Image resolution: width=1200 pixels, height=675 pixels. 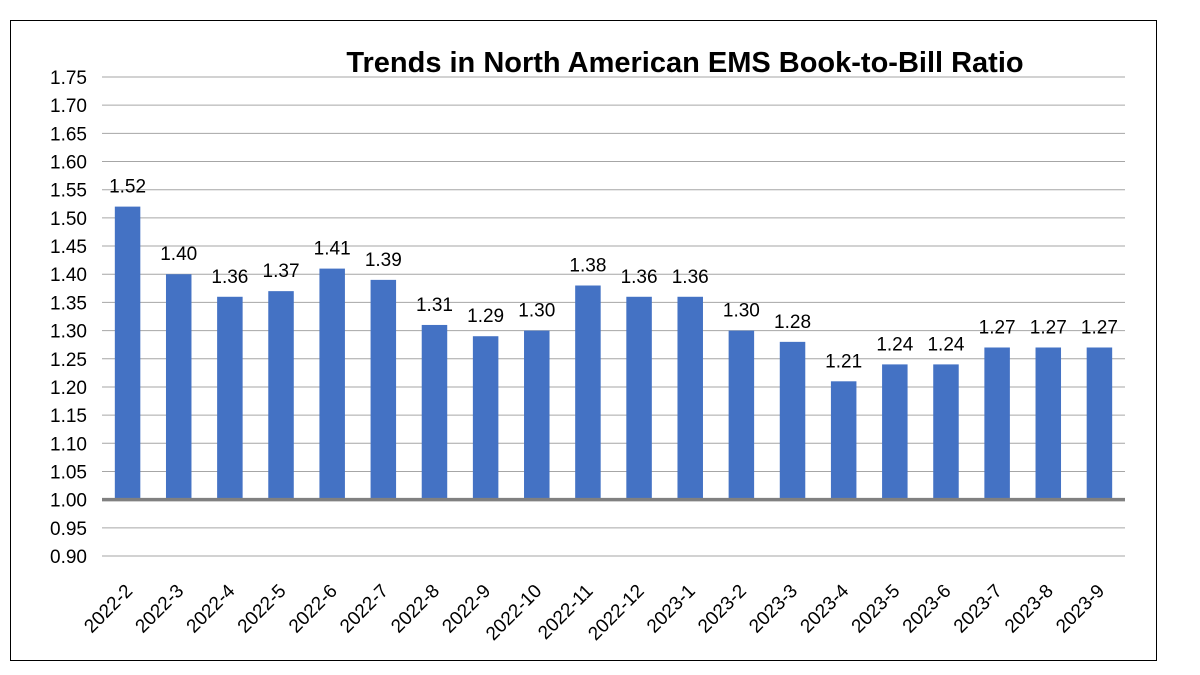 I want to click on y-tick-label: 1.15, so click(x=68, y=416).